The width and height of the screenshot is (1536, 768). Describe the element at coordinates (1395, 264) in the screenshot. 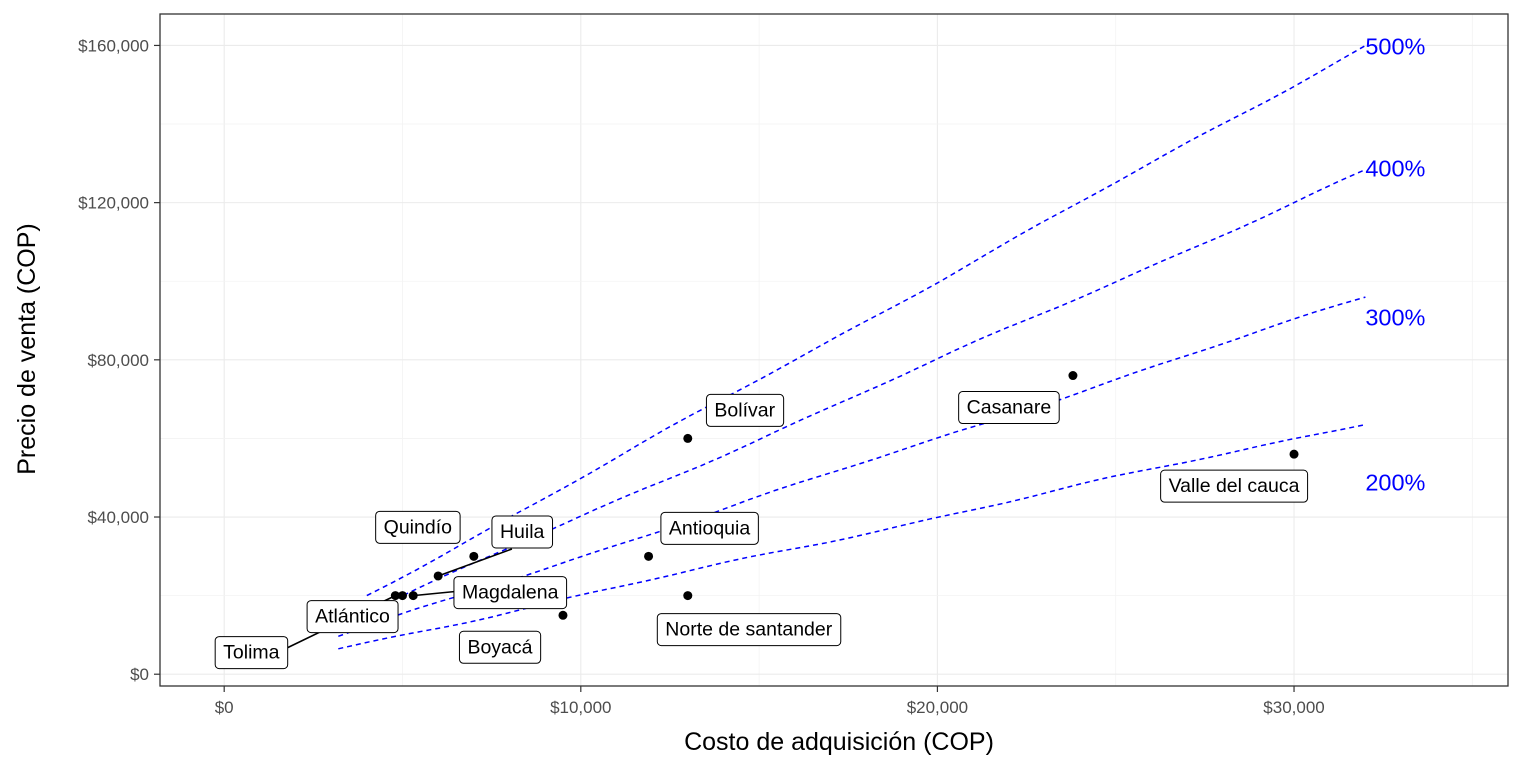

I see `reference-line-labels: 500% 400% 300% 200%` at that location.